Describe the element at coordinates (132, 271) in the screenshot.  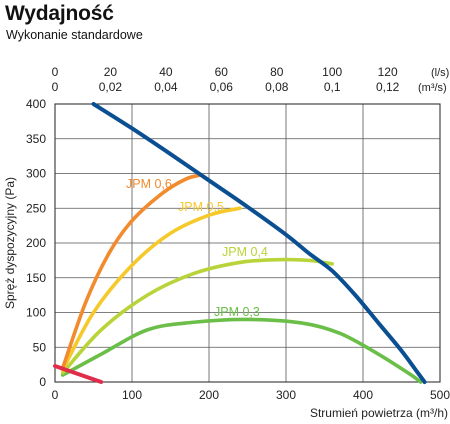
I see `series-line-jpm06` at that location.